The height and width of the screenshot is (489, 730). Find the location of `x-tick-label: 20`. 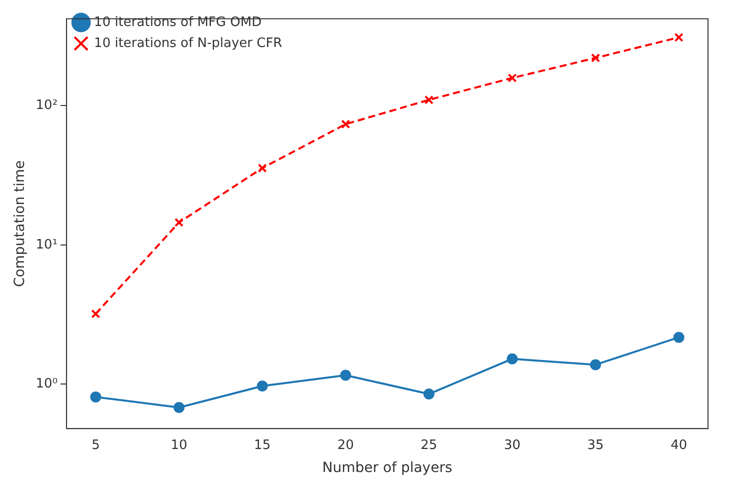

x-tick-label: 20 is located at coordinates (345, 445).